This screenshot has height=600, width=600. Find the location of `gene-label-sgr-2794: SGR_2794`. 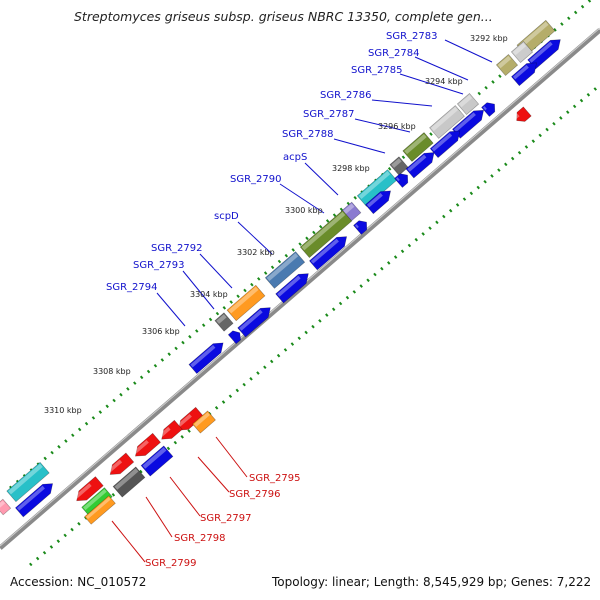

gene-label-sgr-2794: SGR_2794 is located at coordinates (132, 287).